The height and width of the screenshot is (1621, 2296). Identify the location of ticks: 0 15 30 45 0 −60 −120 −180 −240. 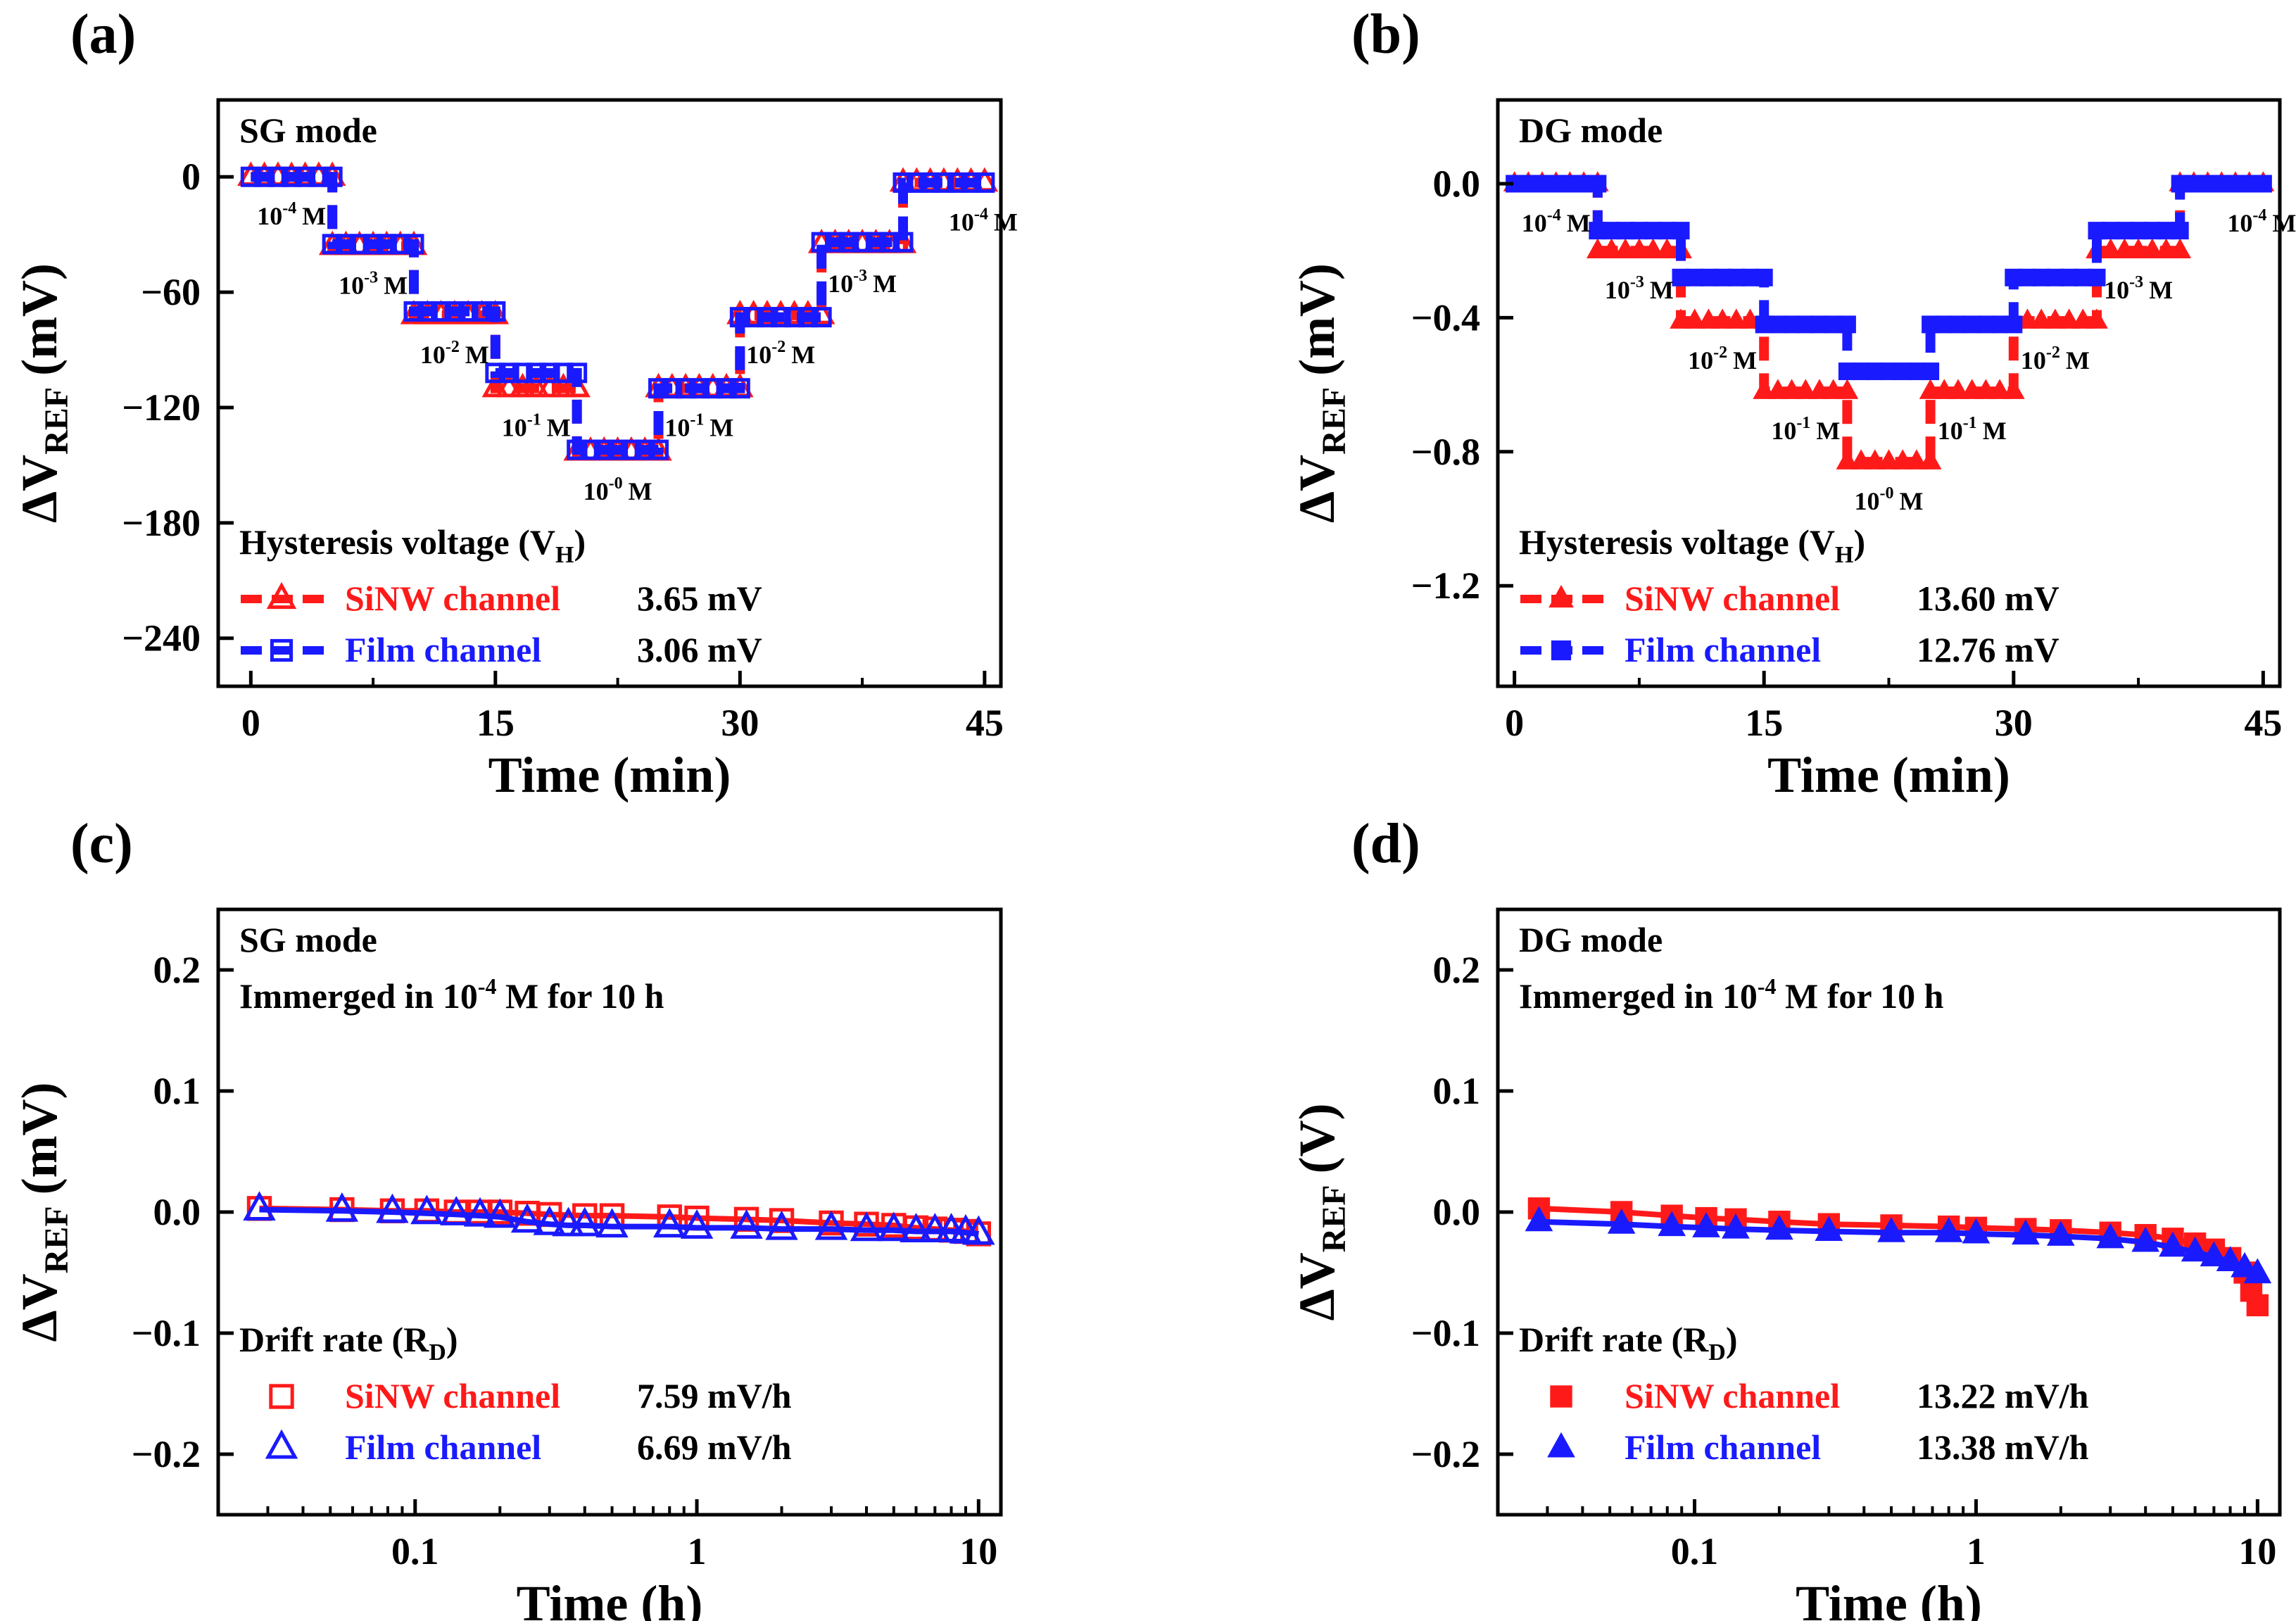
(563, 450).